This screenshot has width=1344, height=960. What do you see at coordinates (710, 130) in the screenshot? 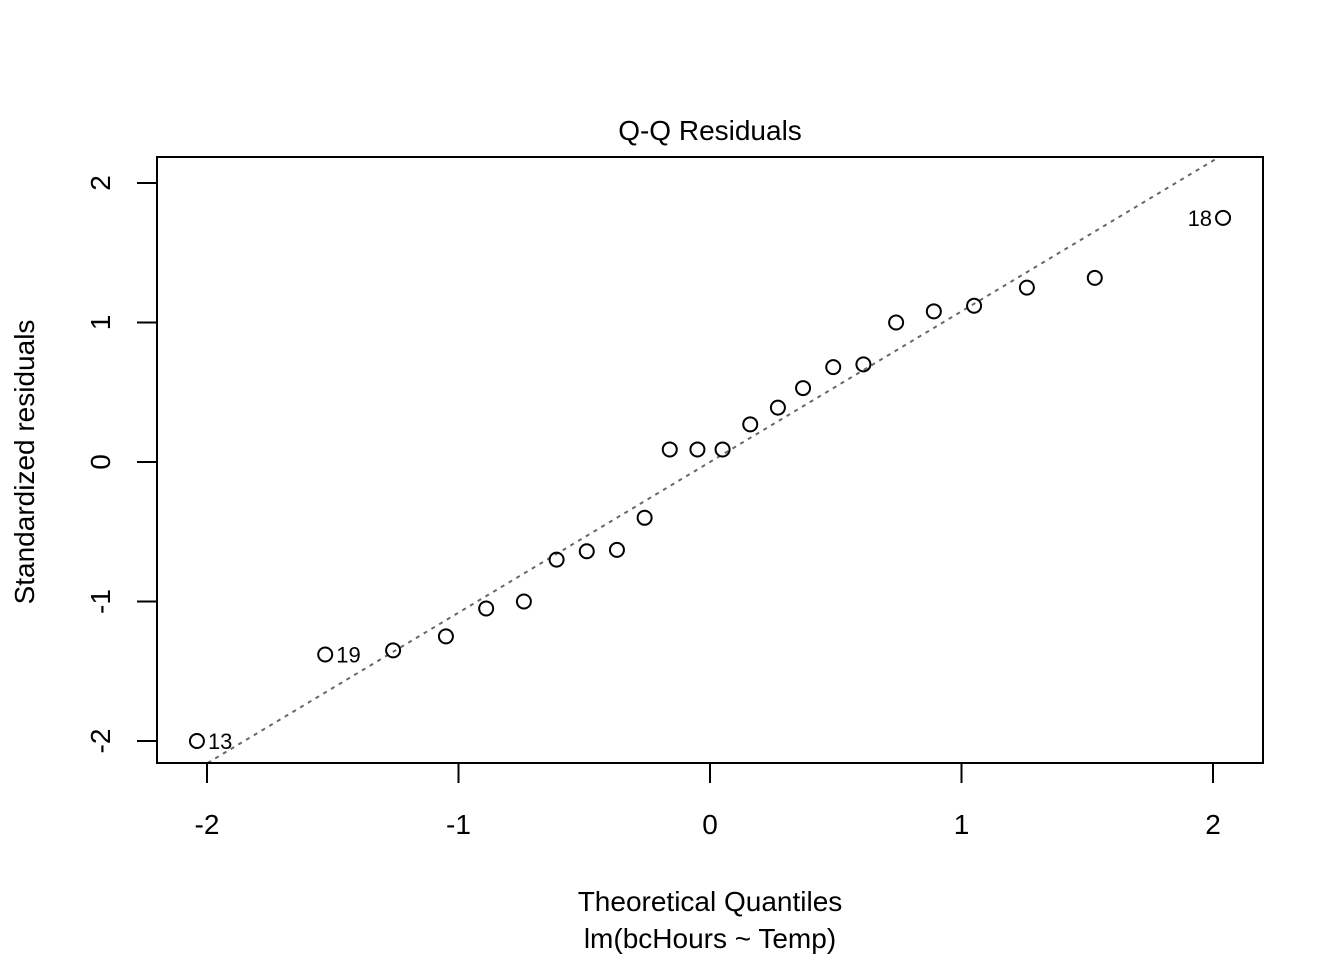
I see `chart-title: Q-Q Residuals` at bounding box center [710, 130].